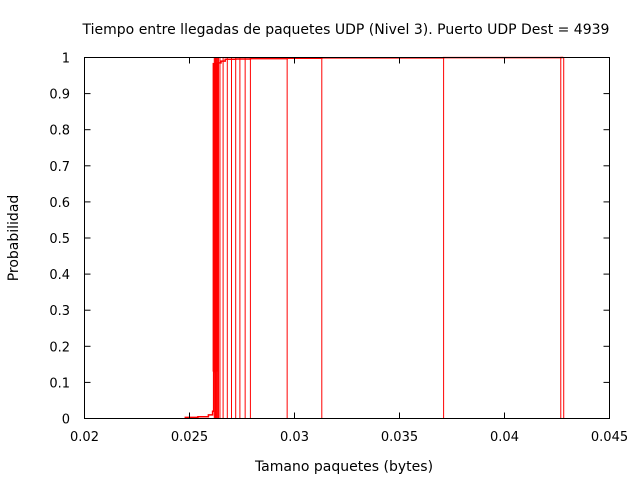 This screenshot has height=480, width=640. I want to click on y-tick-label: 0.5, so click(59, 239).